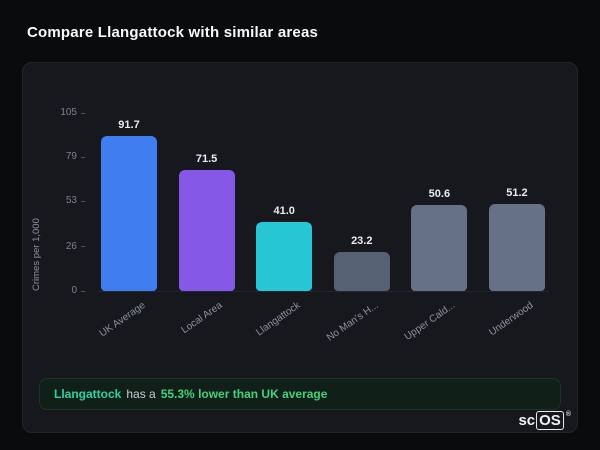  Describe the element at coordinates (202, 318) in the screenshot. I see `x-axis-label: Local Area` at that location.